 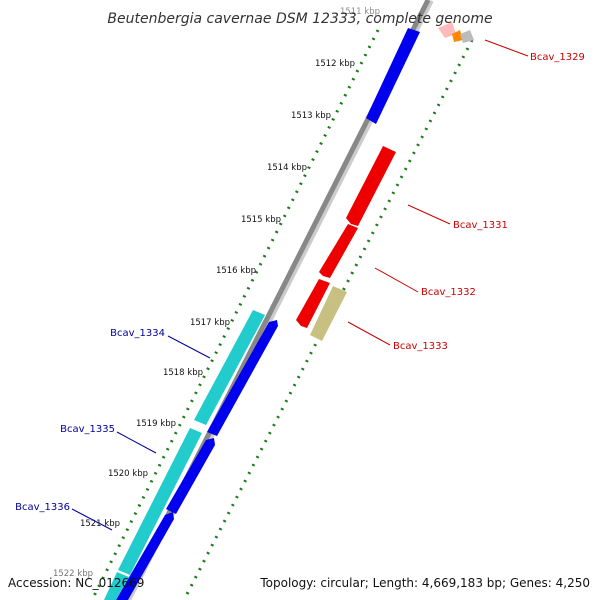 I want to click on tick-label: 1517 kbp, so click(x=210, y=323).